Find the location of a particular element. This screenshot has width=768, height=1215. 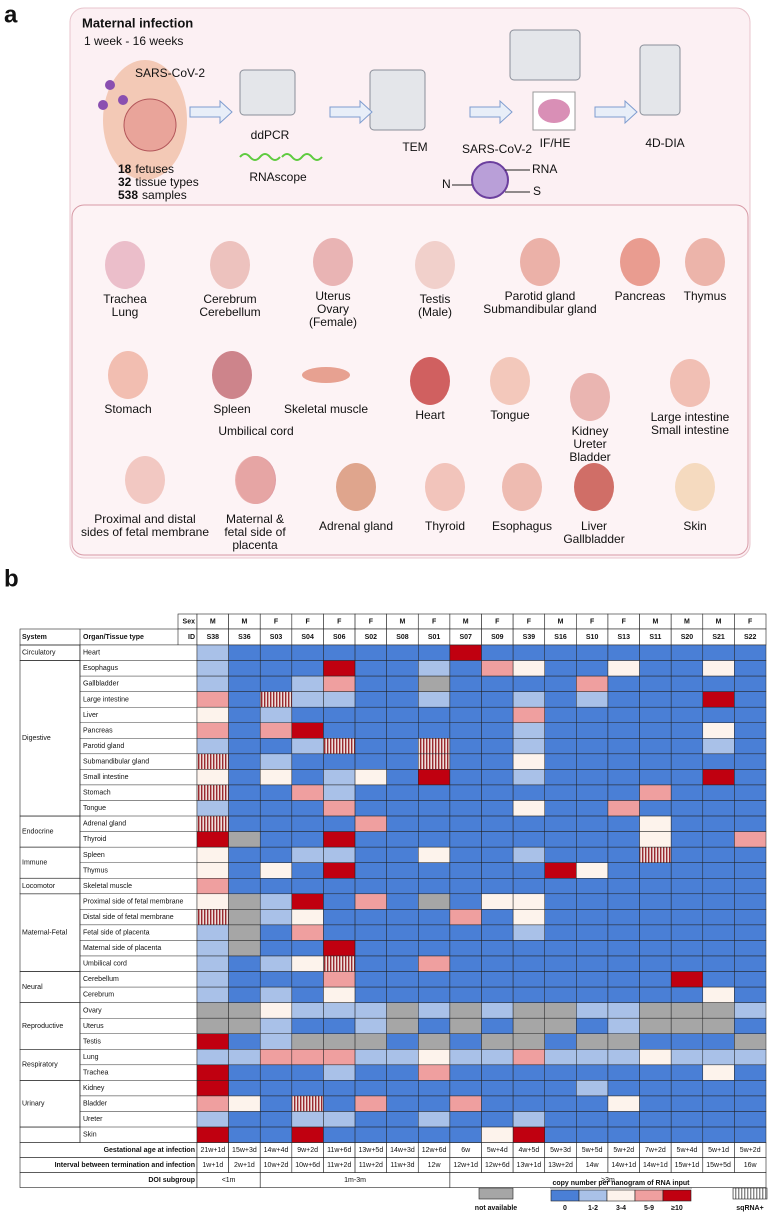

tissue is located at coordinates (554, 111).